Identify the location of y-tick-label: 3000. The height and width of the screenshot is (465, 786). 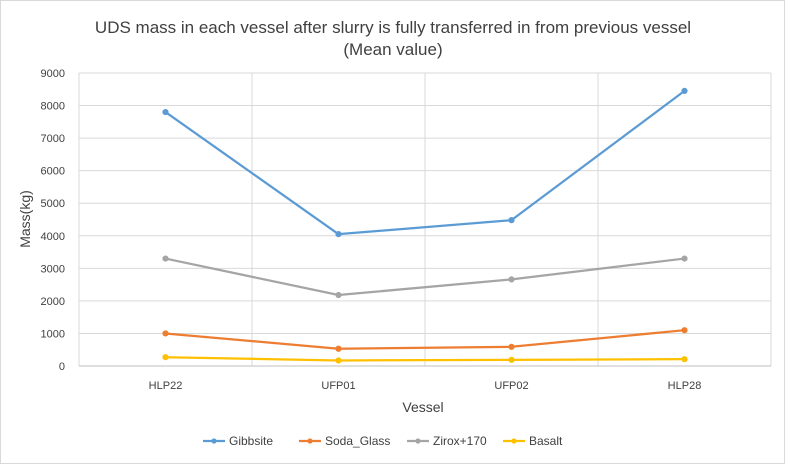
(53, 269).